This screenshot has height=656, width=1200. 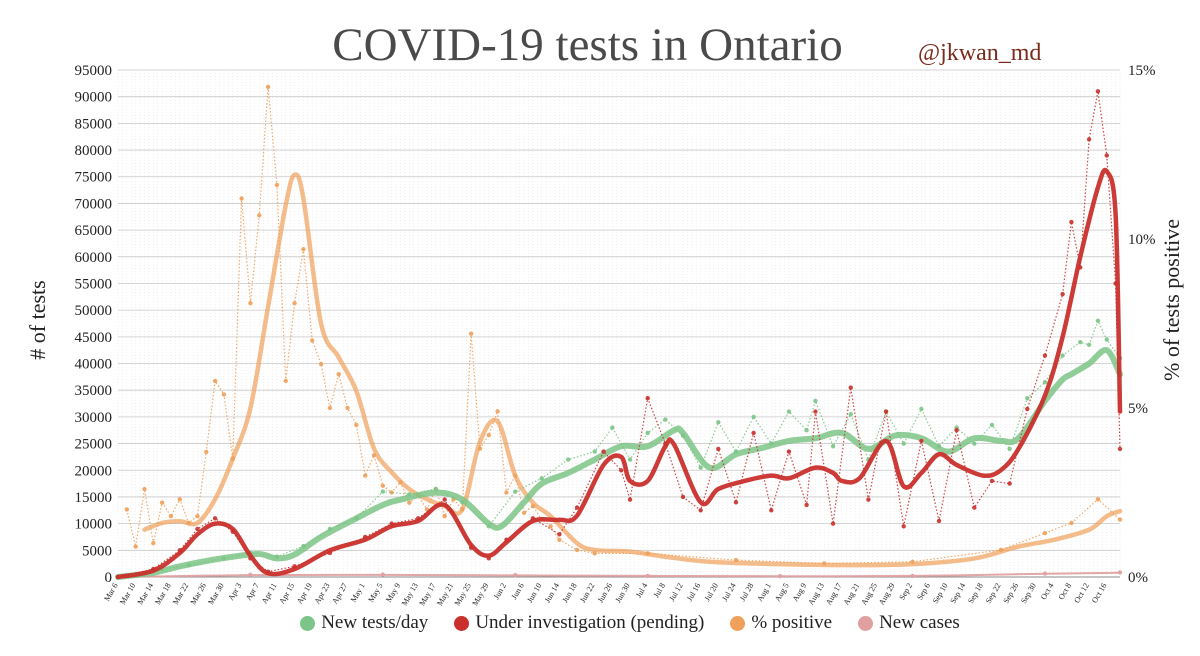 I want to click on legend-label-cases: New cases, so click(x=919, y=622).